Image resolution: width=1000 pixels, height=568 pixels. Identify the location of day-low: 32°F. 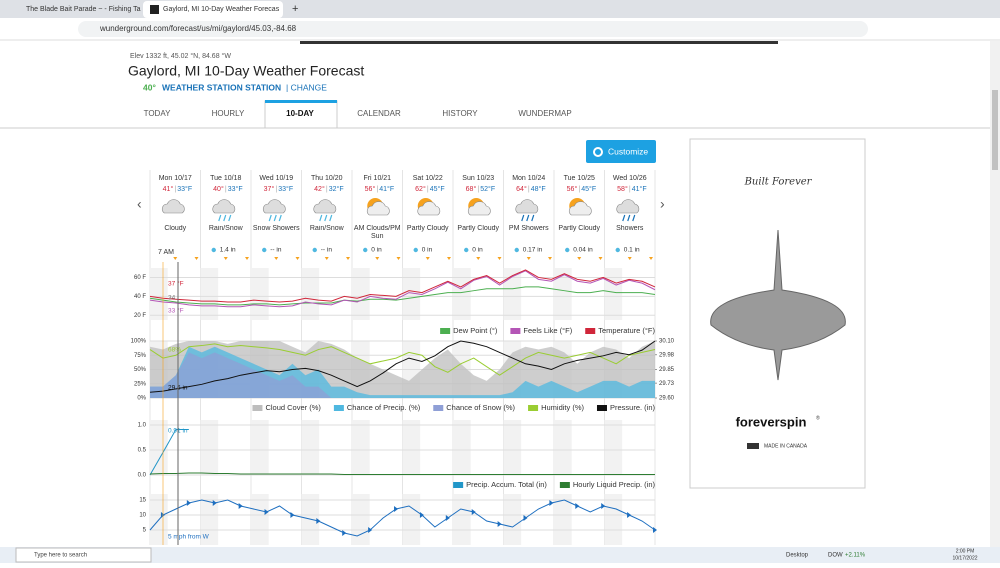
(336, 189).